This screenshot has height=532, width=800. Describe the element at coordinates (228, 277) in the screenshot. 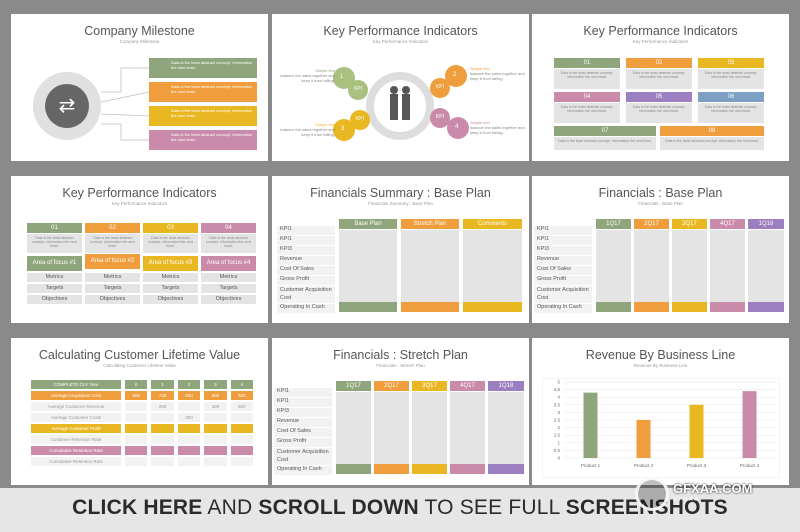

I see `metric-cell: Metrics` at that location.